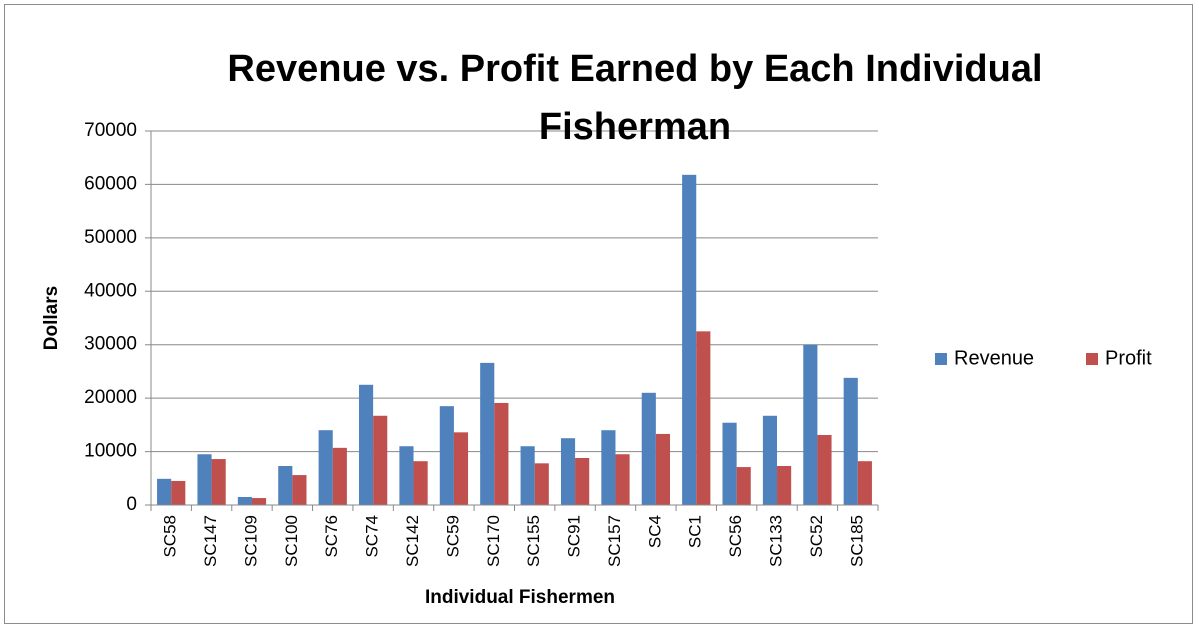  Describe the element at coordinates (110, 237) in the screenshot. I see `y-tick-label: 50000` at that location.